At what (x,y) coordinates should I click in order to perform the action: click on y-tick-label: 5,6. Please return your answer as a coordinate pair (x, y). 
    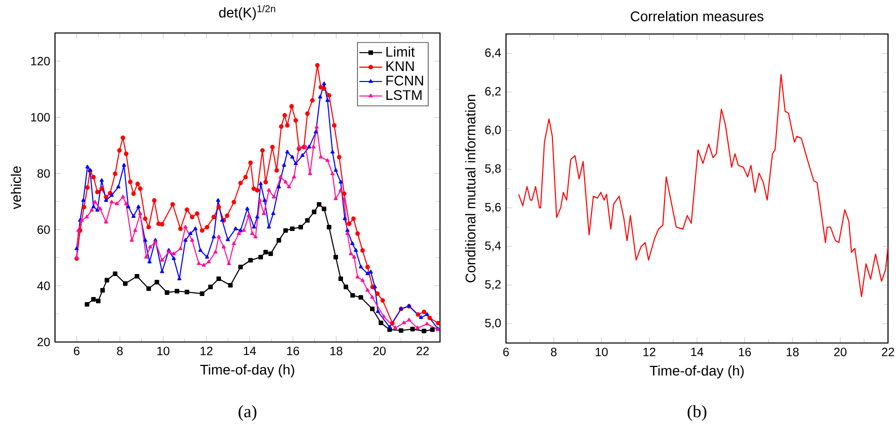
    Looking at the image, I should click on (493, 207).